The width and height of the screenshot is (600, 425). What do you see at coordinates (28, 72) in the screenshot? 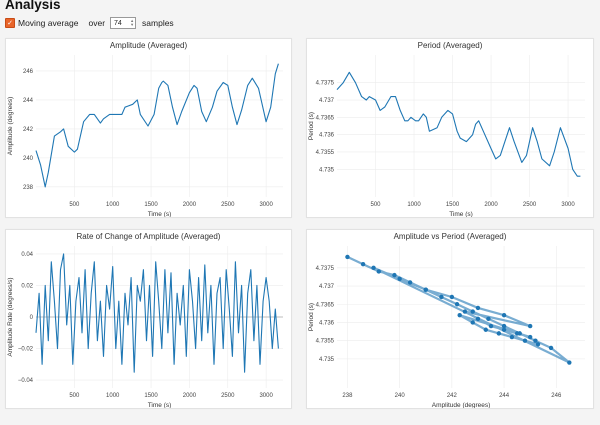
I see `y-tick-label: 246` at bounding box center [28, 72].